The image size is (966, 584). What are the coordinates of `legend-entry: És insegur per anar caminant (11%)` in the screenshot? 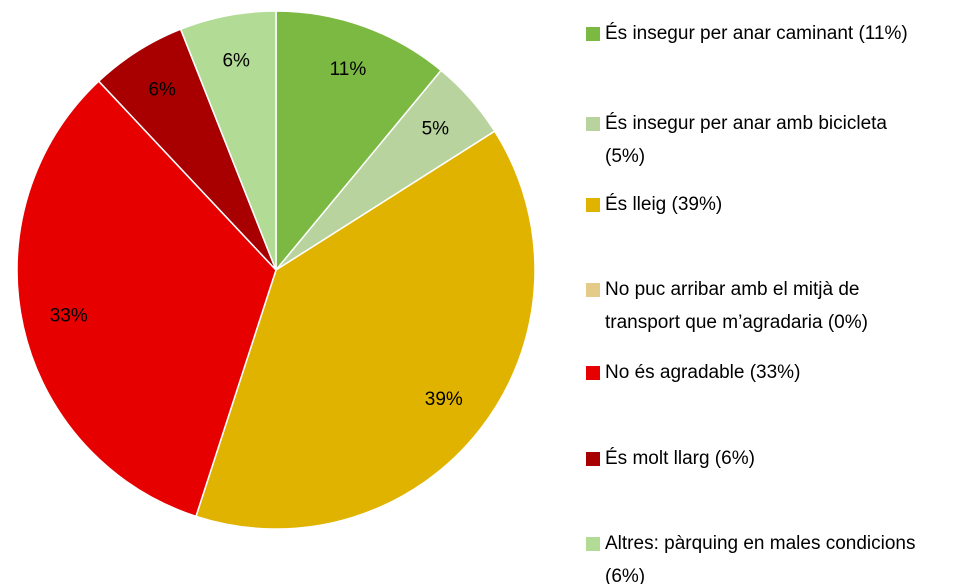 It's located at (751, 33).